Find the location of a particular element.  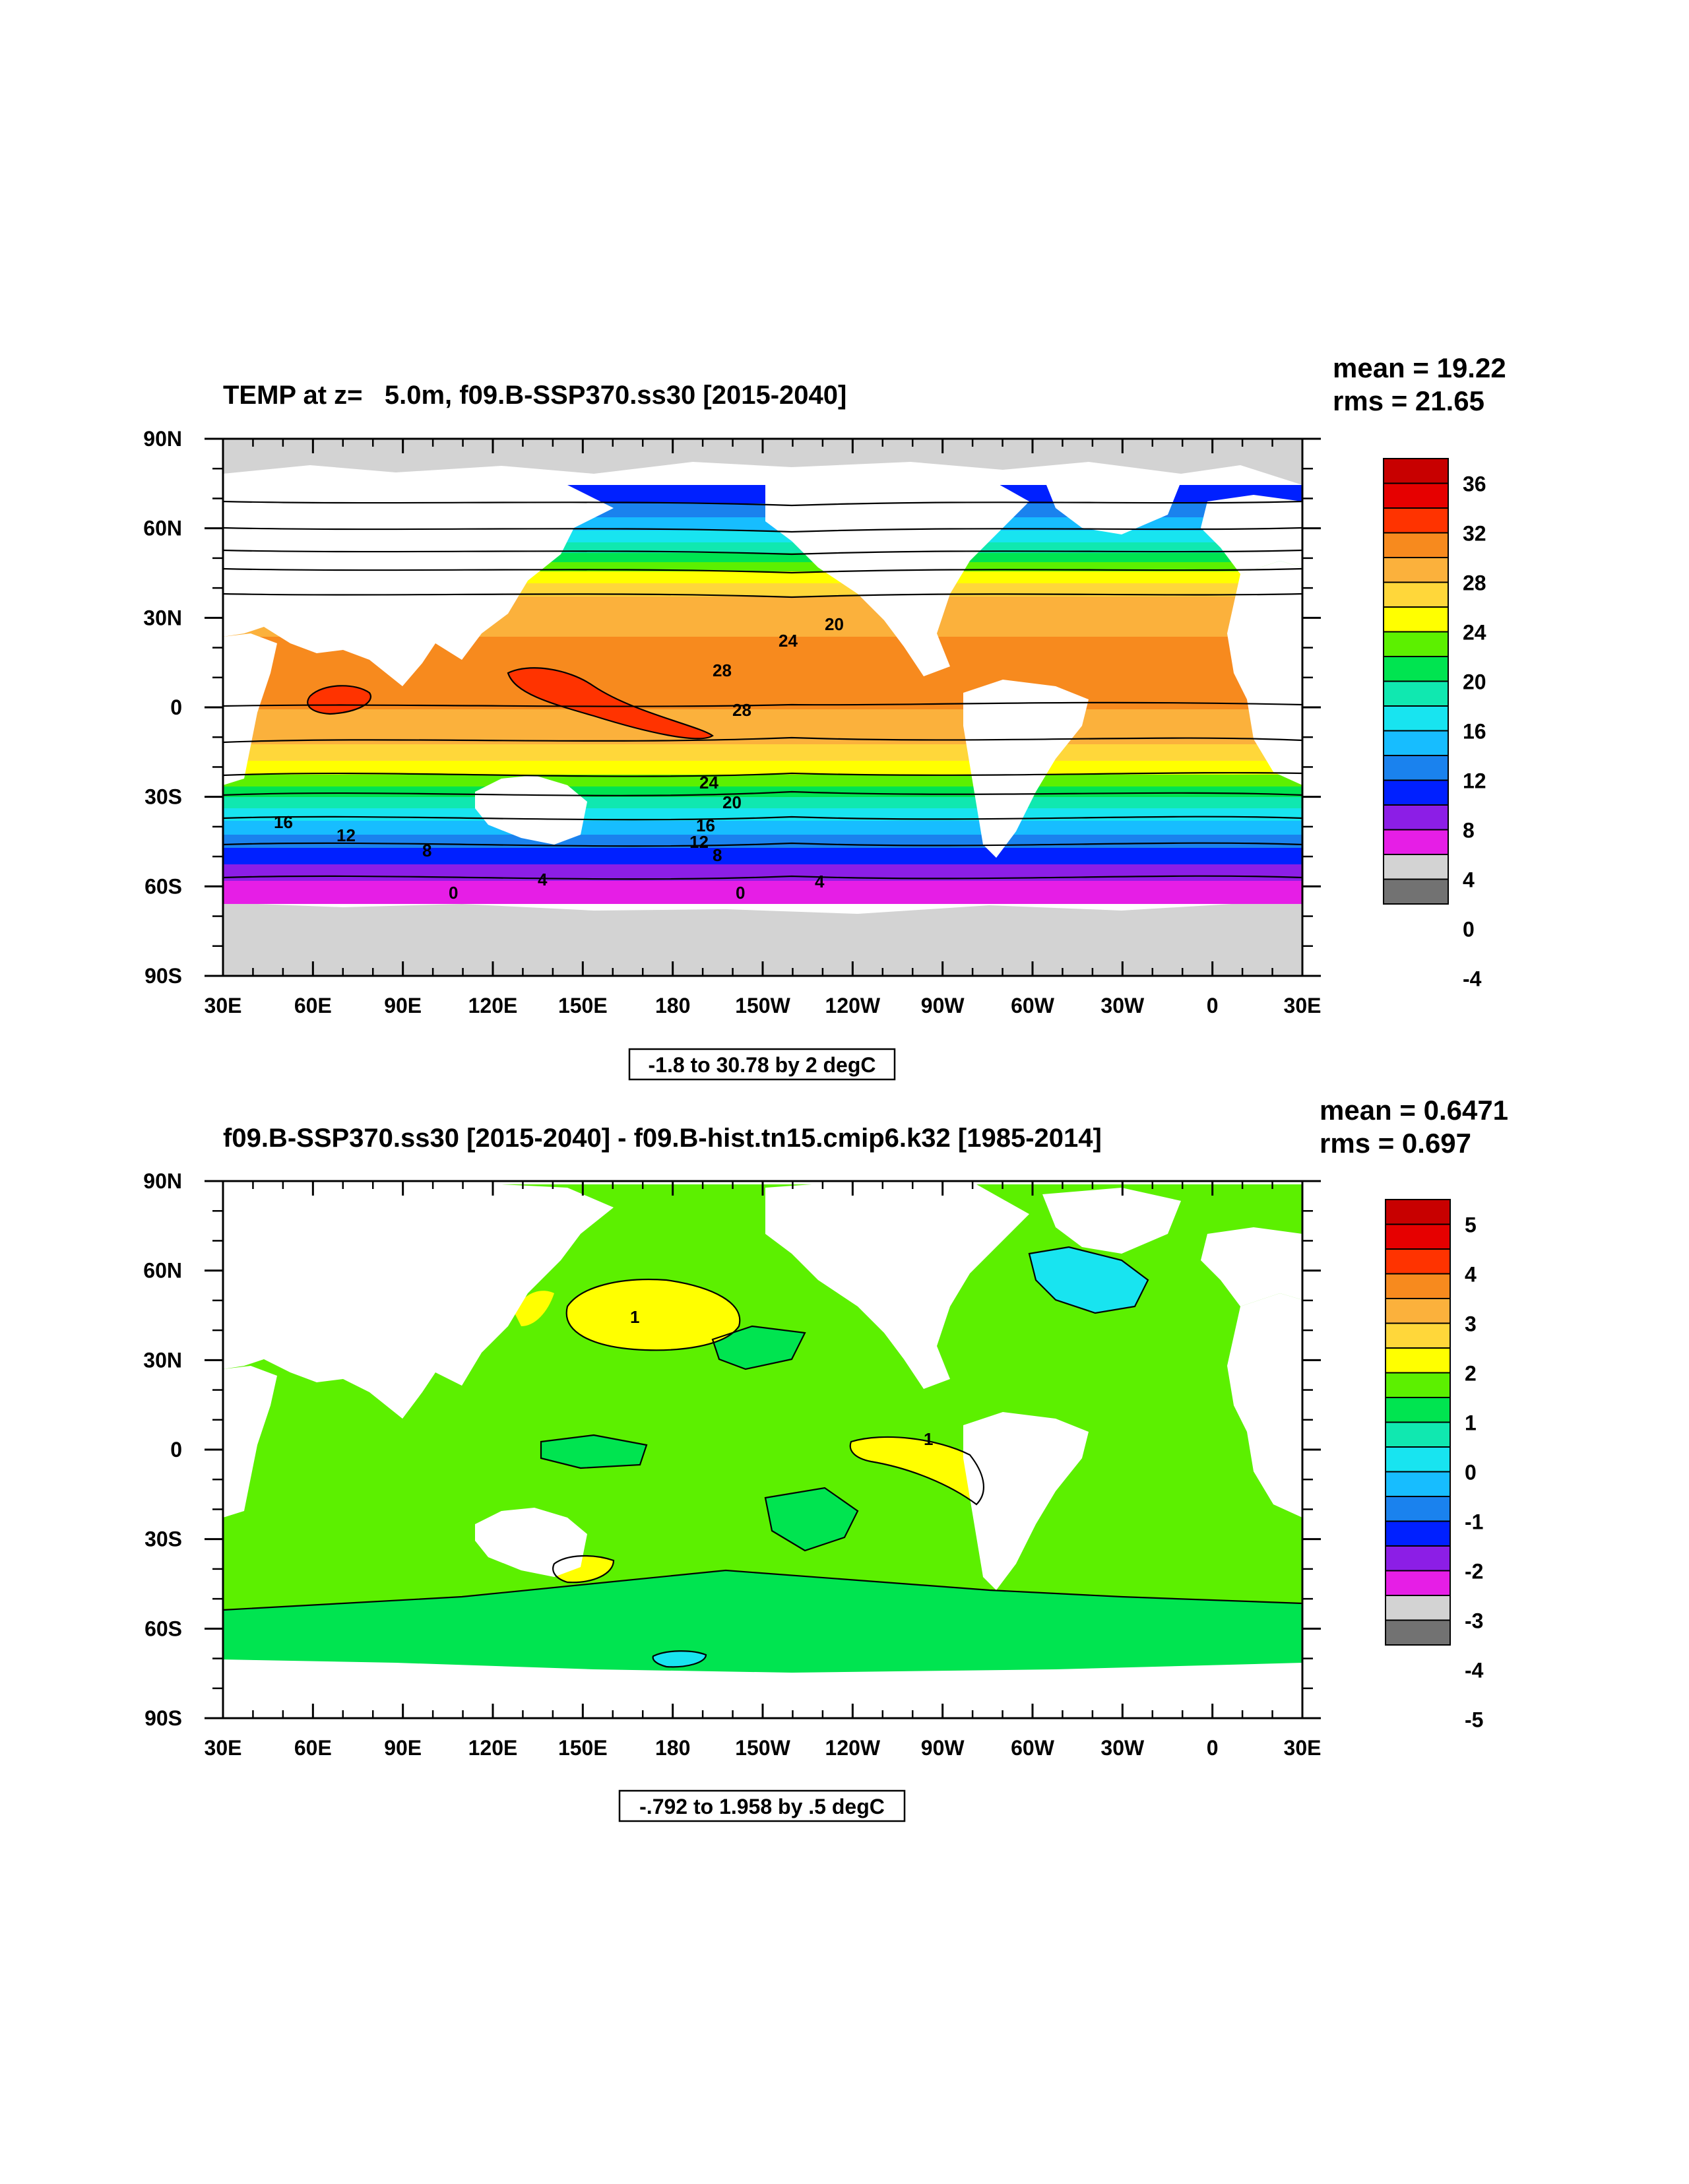

land-north-america is located at coordinates (897, 572).